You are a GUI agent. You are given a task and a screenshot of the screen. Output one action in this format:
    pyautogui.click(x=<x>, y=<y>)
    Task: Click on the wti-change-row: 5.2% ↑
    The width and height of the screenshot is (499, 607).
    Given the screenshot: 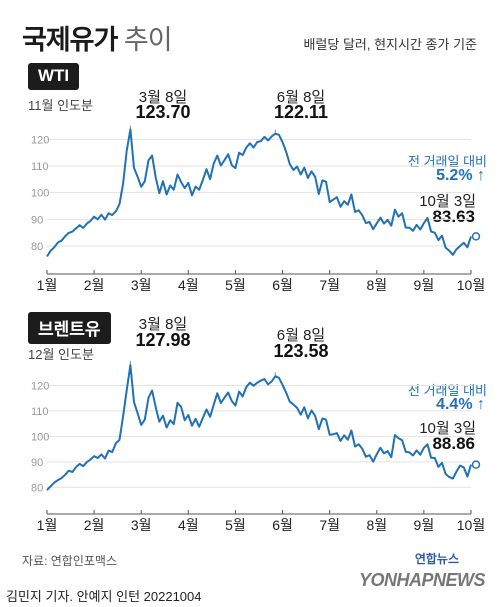 What is the action you would take?
    pyautogui.click(x=460, y=176)
    